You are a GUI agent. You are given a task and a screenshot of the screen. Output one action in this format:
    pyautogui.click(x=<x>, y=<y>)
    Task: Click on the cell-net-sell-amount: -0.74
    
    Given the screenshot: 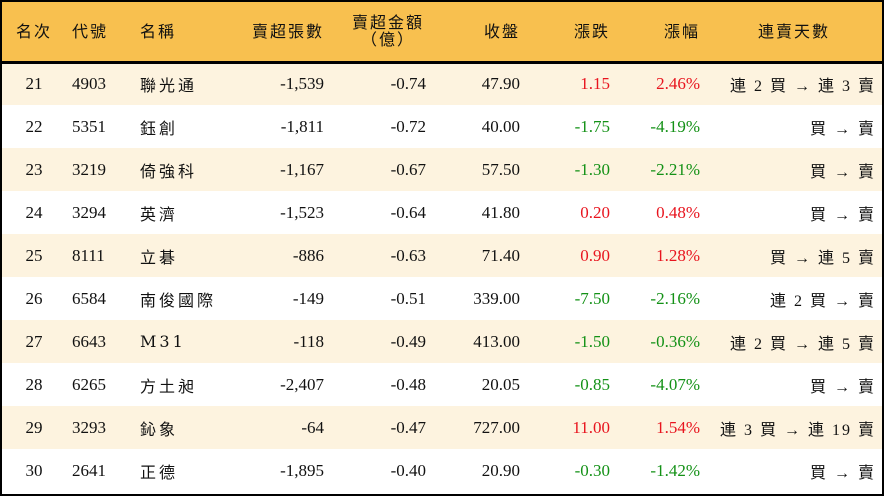 What is the action you would take?
    pyautogui.click(x=408, y=84)
    